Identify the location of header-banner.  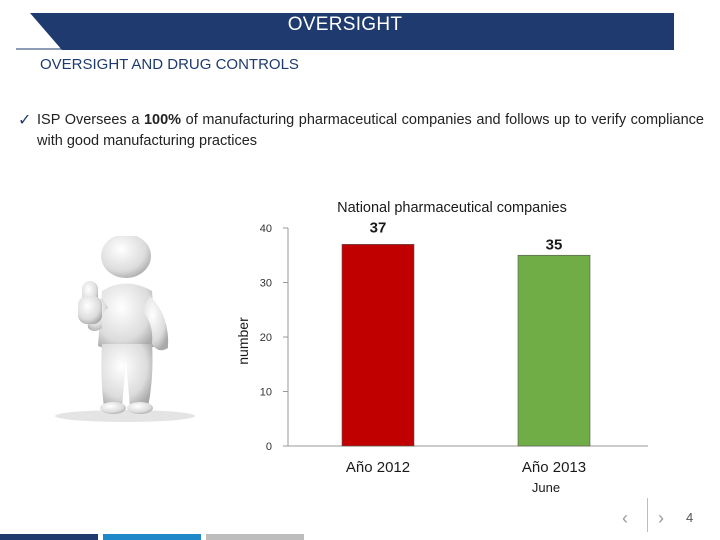
(345, 31).